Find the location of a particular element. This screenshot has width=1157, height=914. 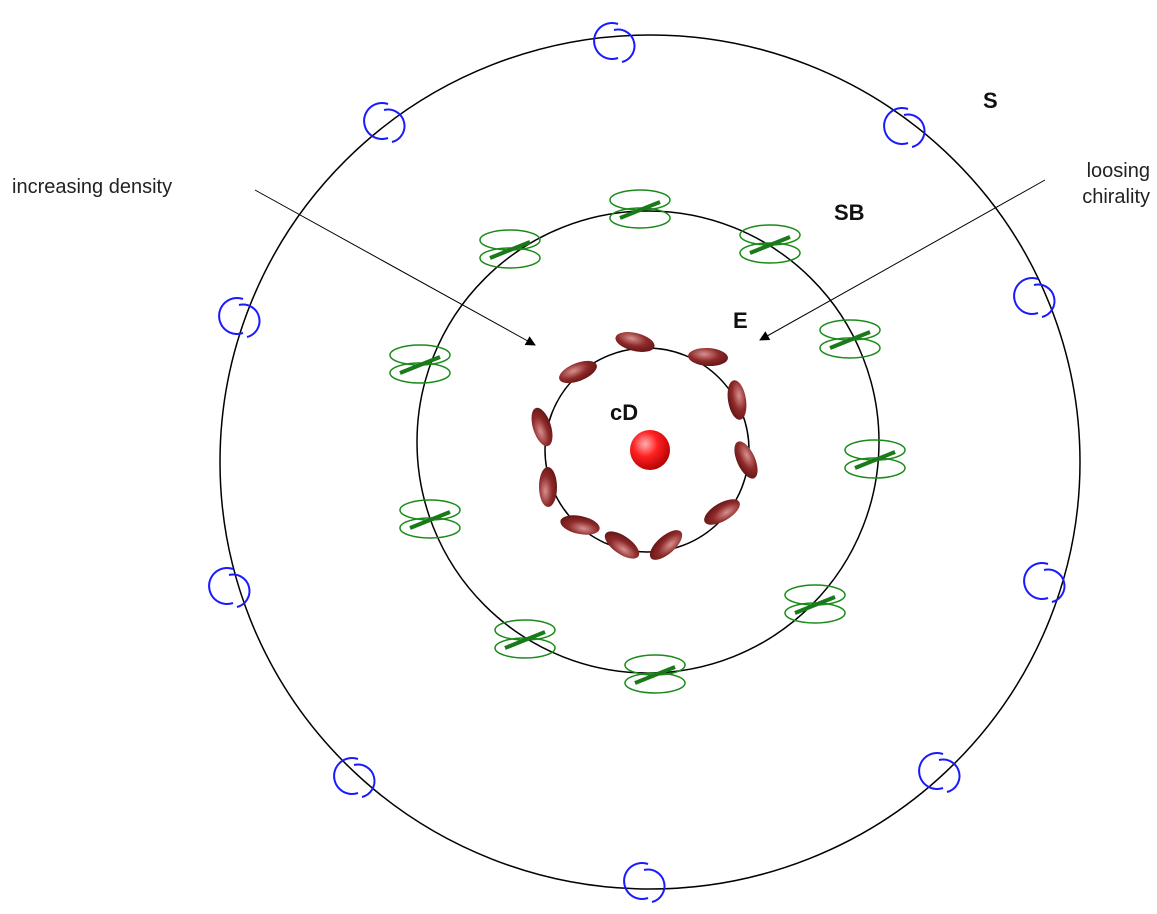

label: SB is located at coordinates (849, 212).